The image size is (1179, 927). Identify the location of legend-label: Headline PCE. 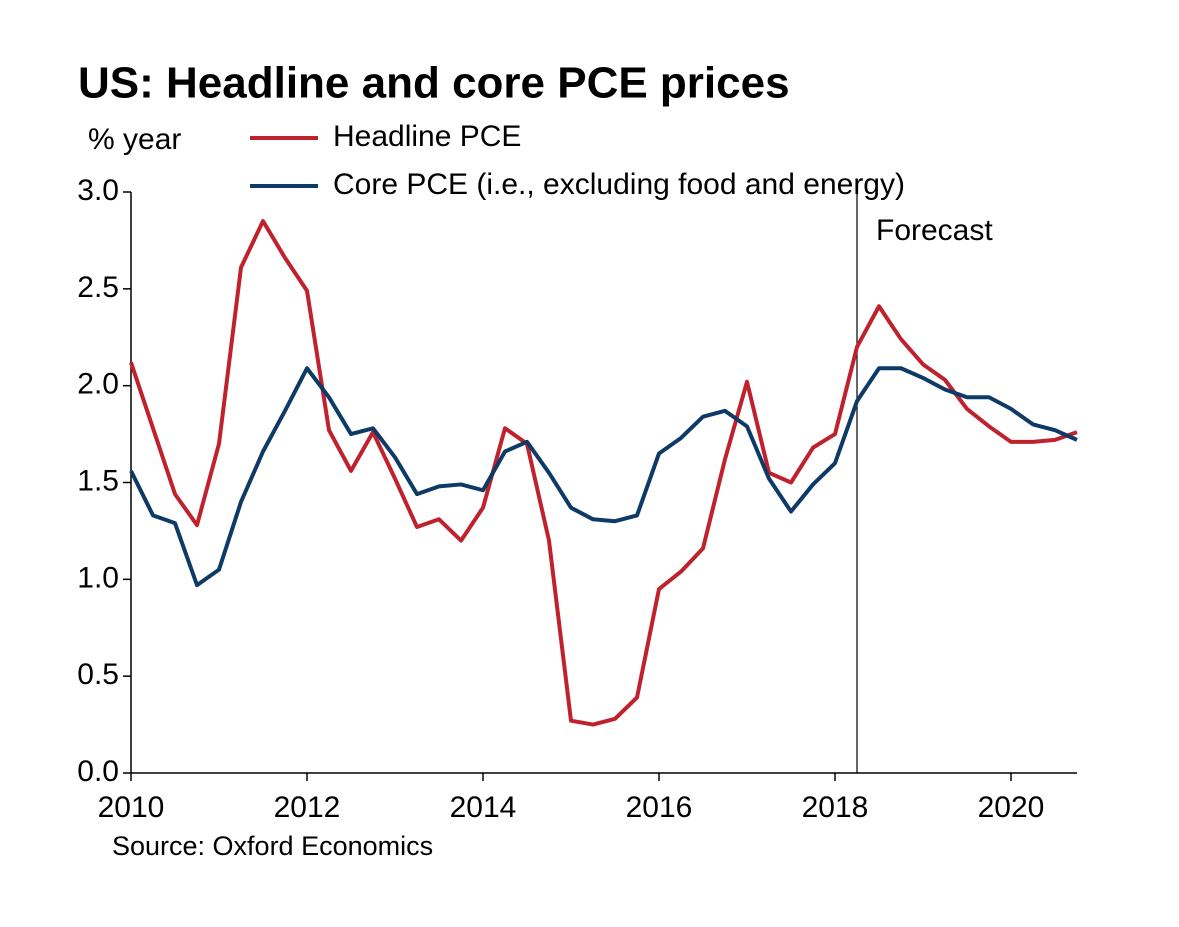
(427, 136).